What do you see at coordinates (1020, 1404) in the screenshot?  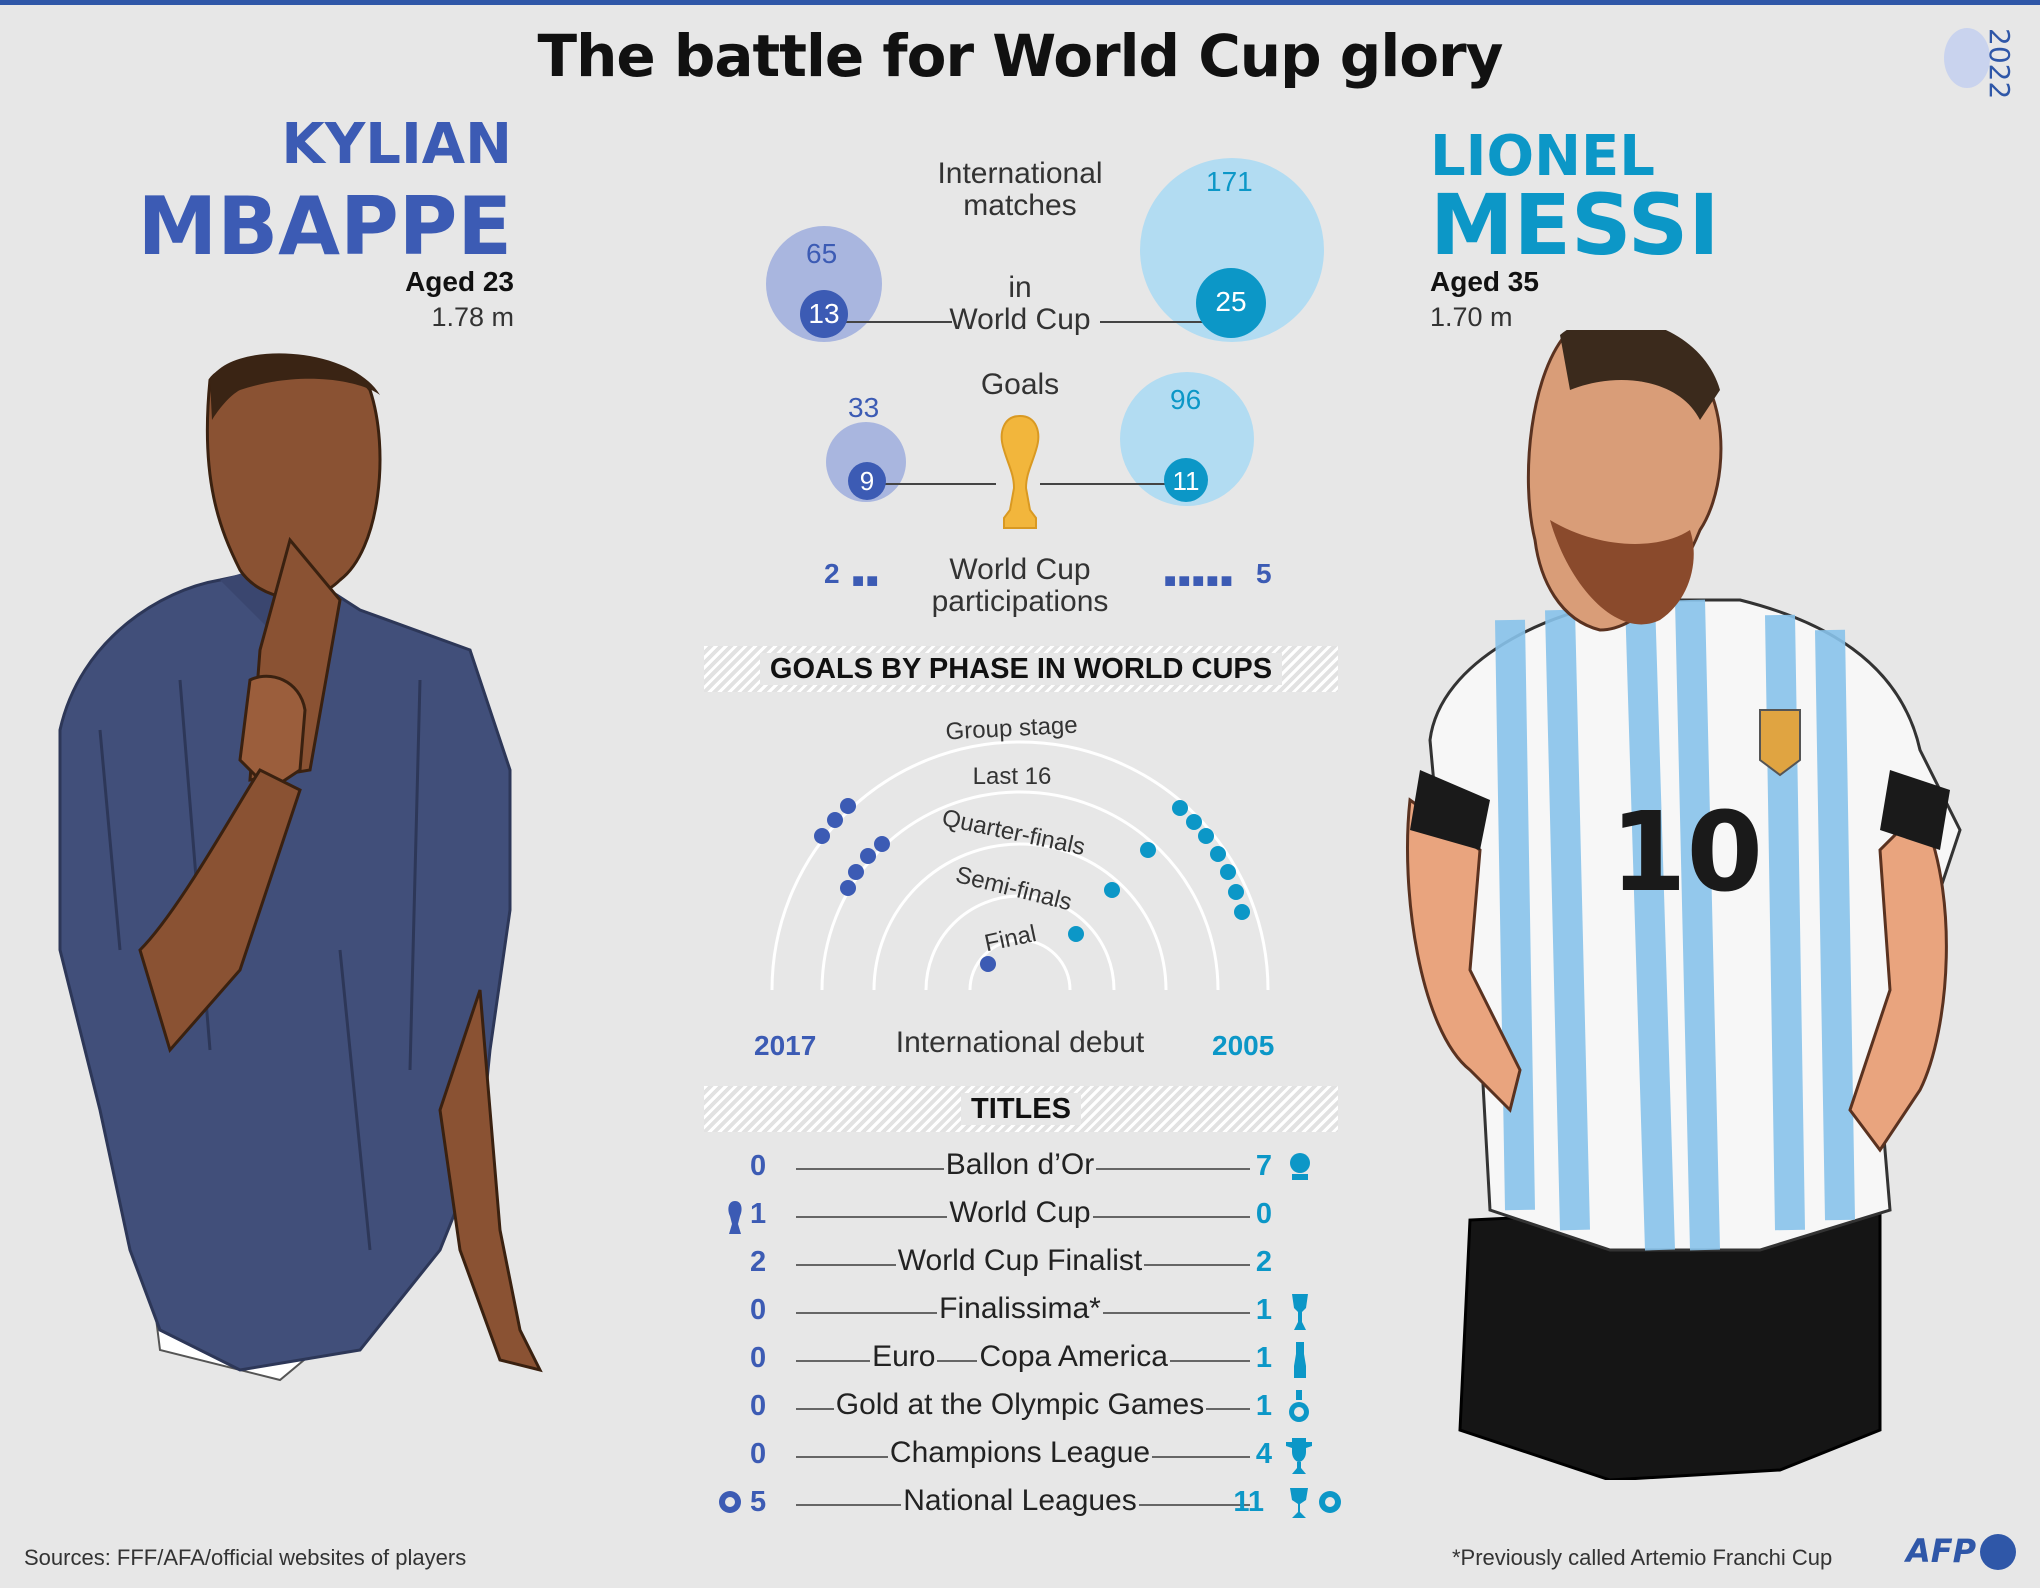 I see `title-label: Gold at the Olympic Games` at bounding box center [1020, 1404].